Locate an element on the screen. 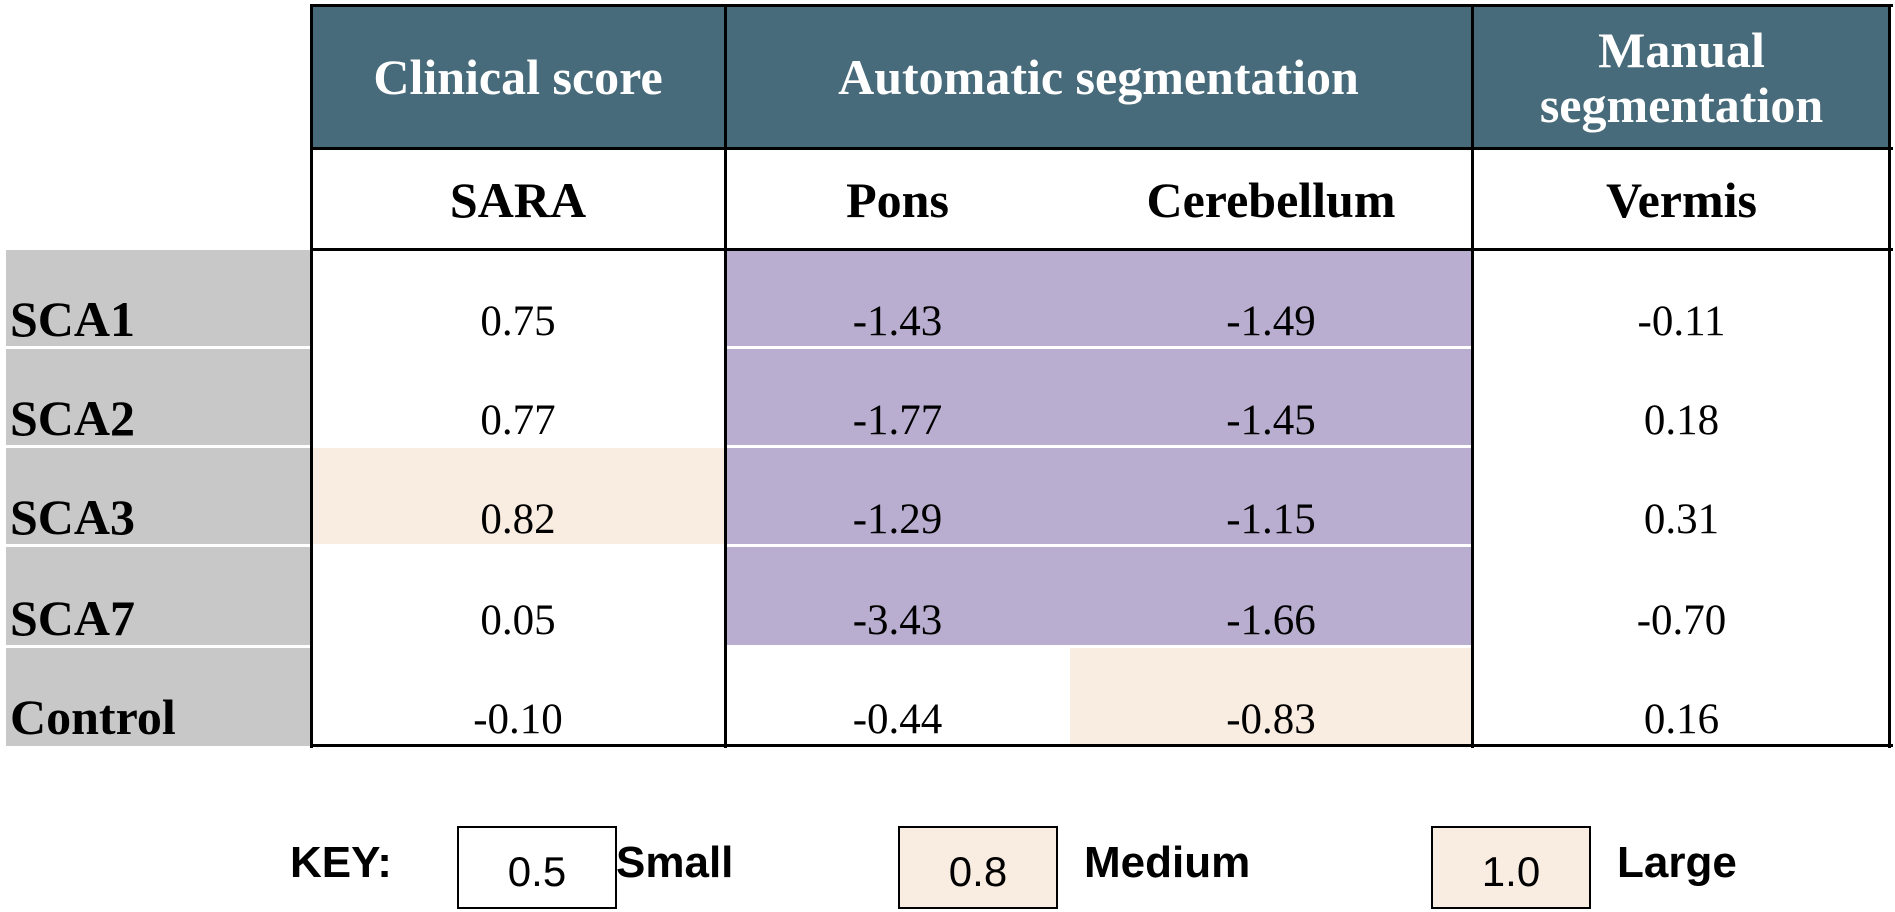  table-cell: -0.44 is located at coordinates (897, 719).